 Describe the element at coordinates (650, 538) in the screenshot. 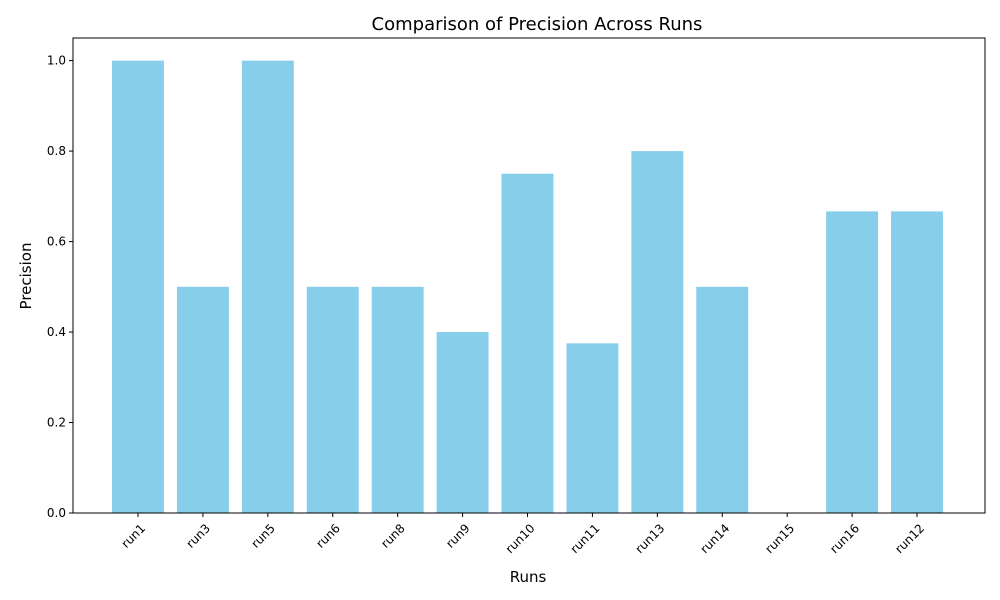

I see `x-tick-label: run13` at that location.